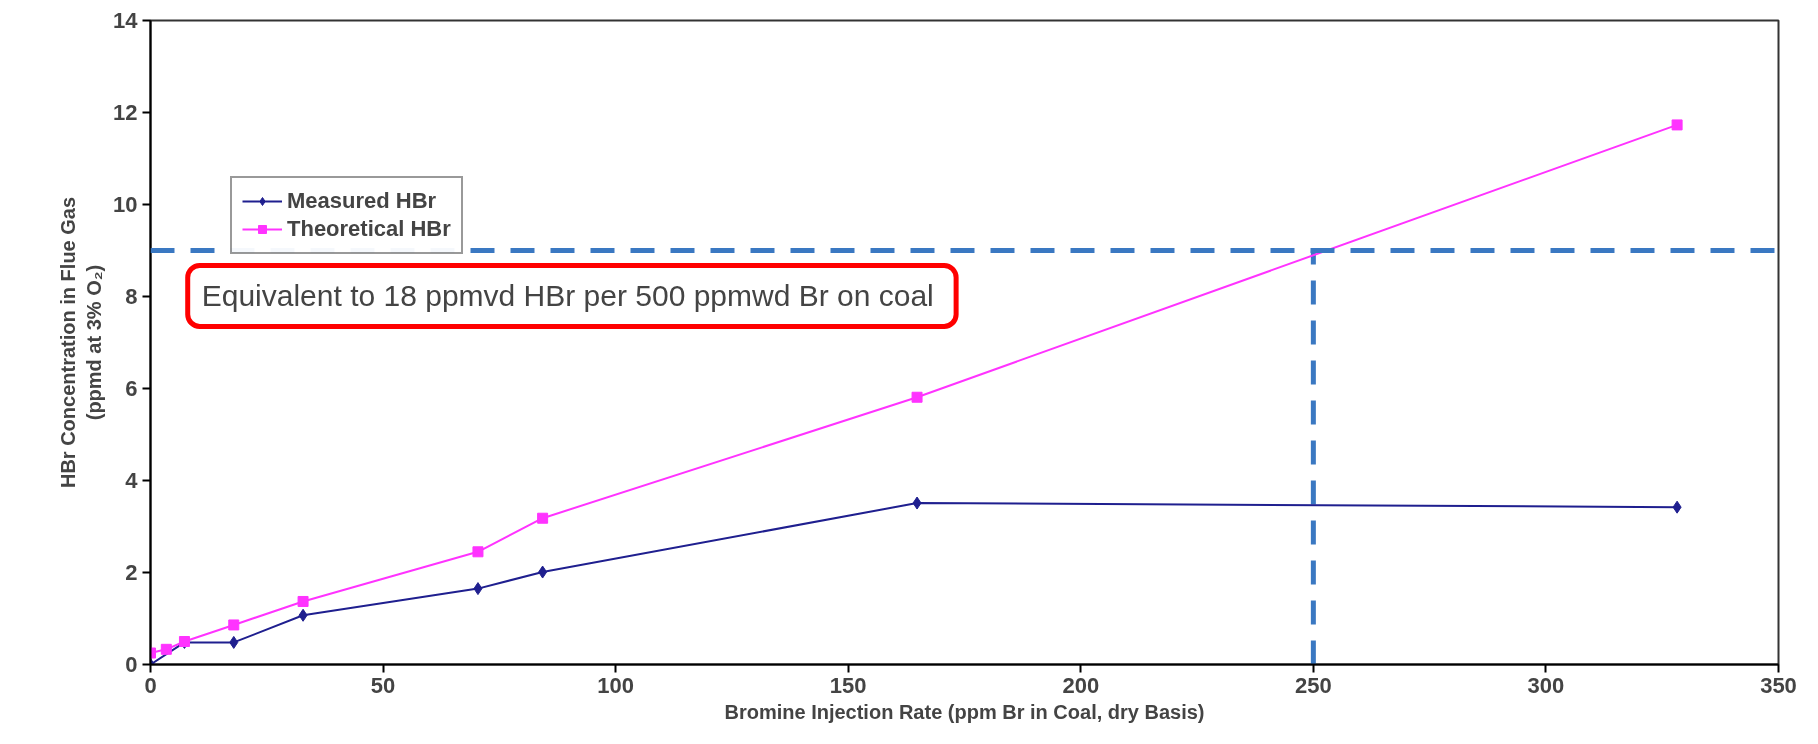 The height and width of the screenshot is (744, 1818). I want to click on y-tick-label: 14, so click(126, 20).